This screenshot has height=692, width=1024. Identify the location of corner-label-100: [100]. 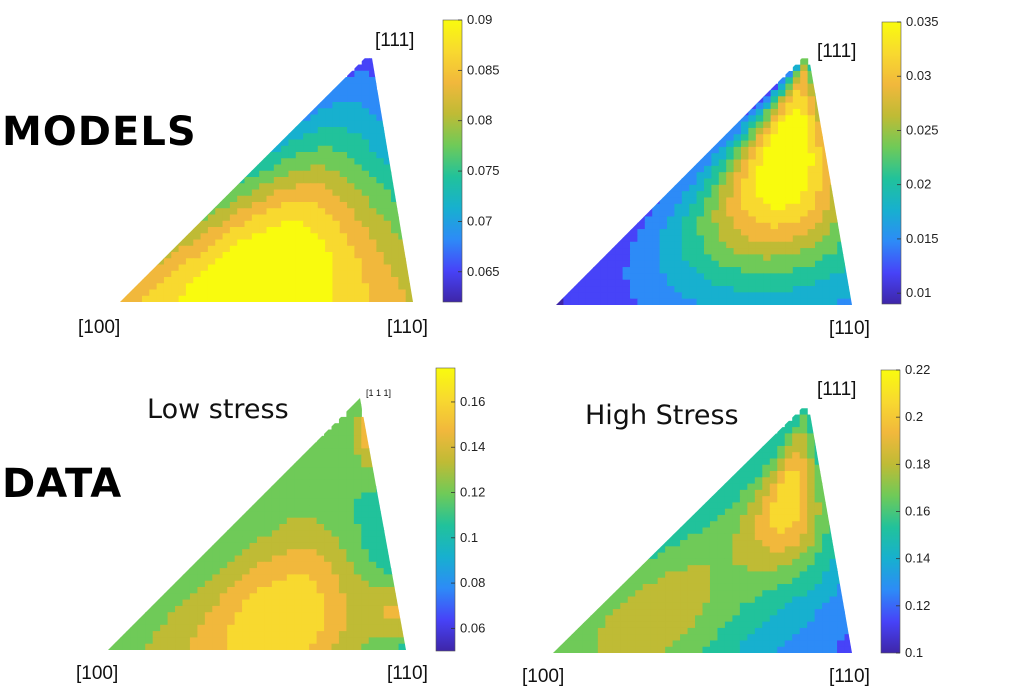
(99, 327).